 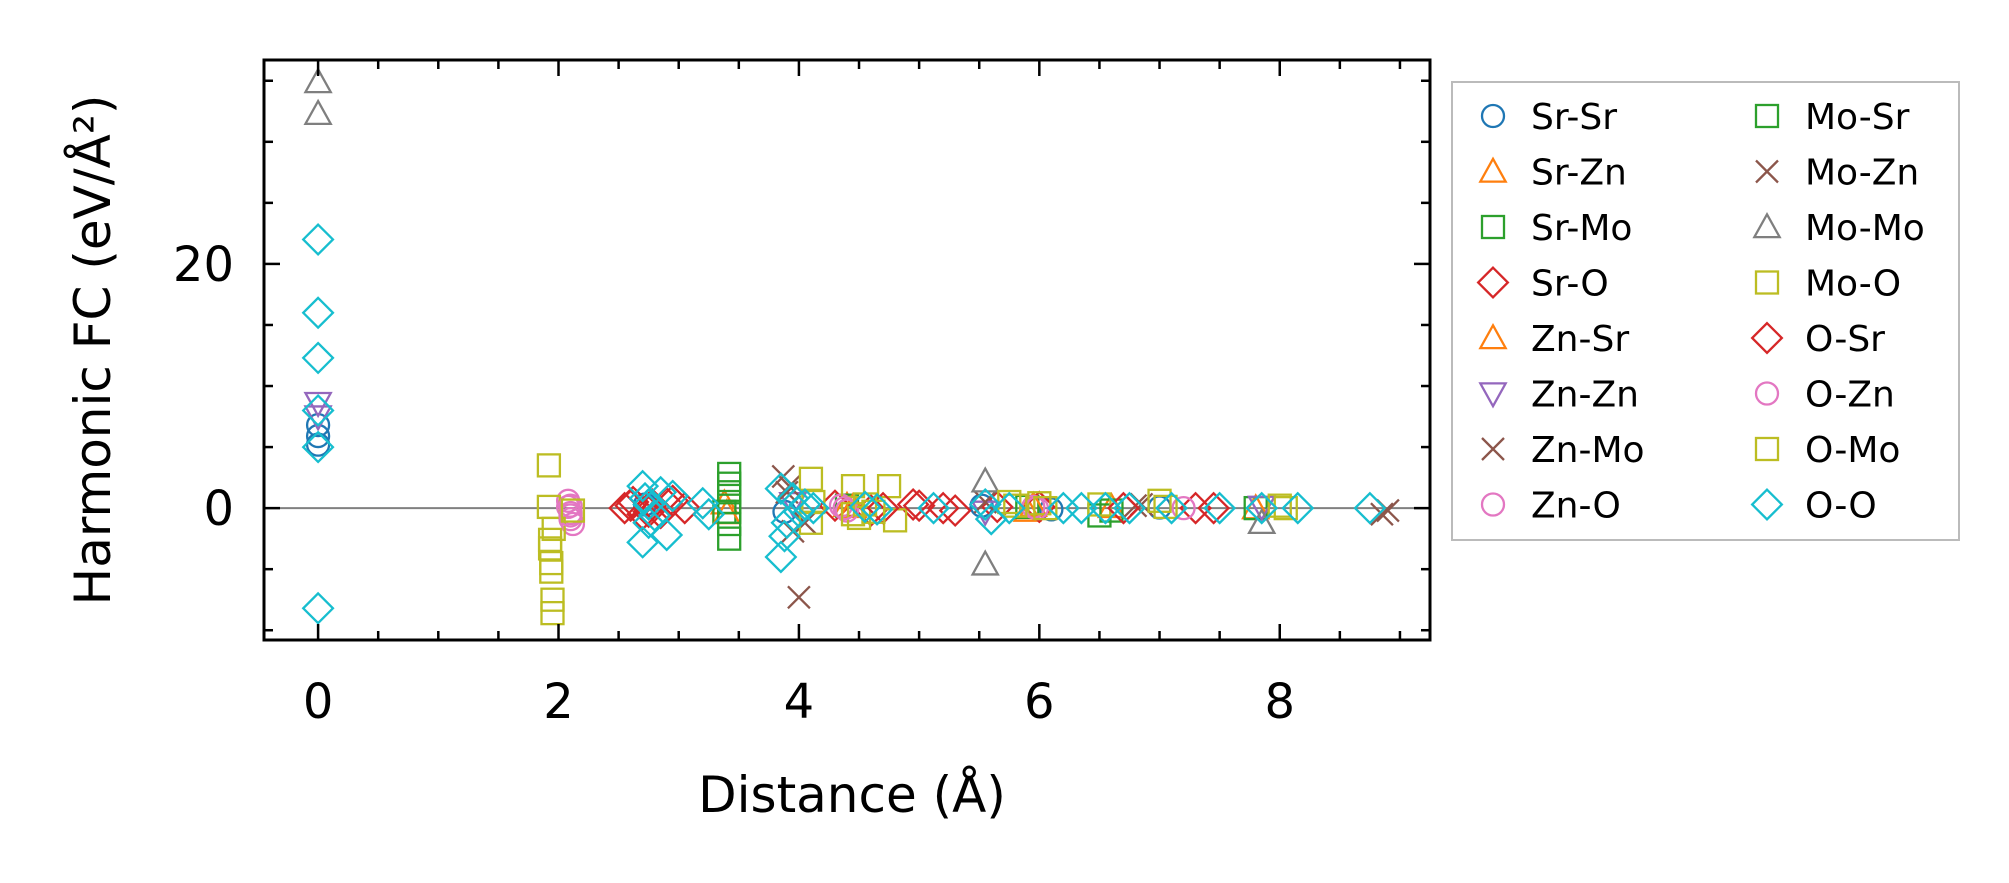 What do you see at coordinates (1837, 173) in the screenshot?
I see `legend-entry: Mo-Zn` at bounding box center [1837, 173].